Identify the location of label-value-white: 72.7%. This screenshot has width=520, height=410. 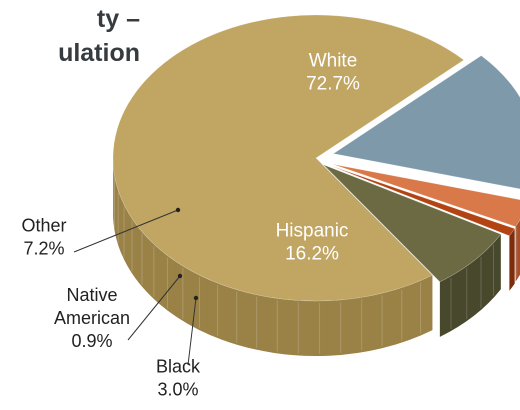
(333, 84).